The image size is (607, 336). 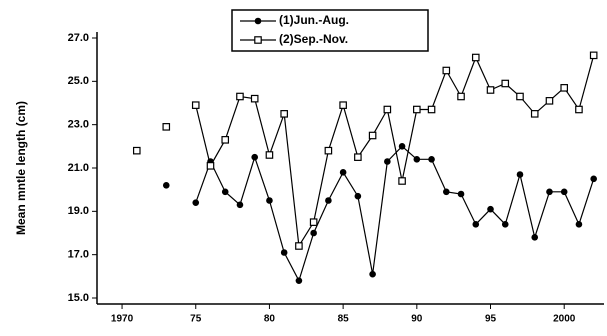 I want to click on x-tick-label: 95, so click(x=491, y=319).